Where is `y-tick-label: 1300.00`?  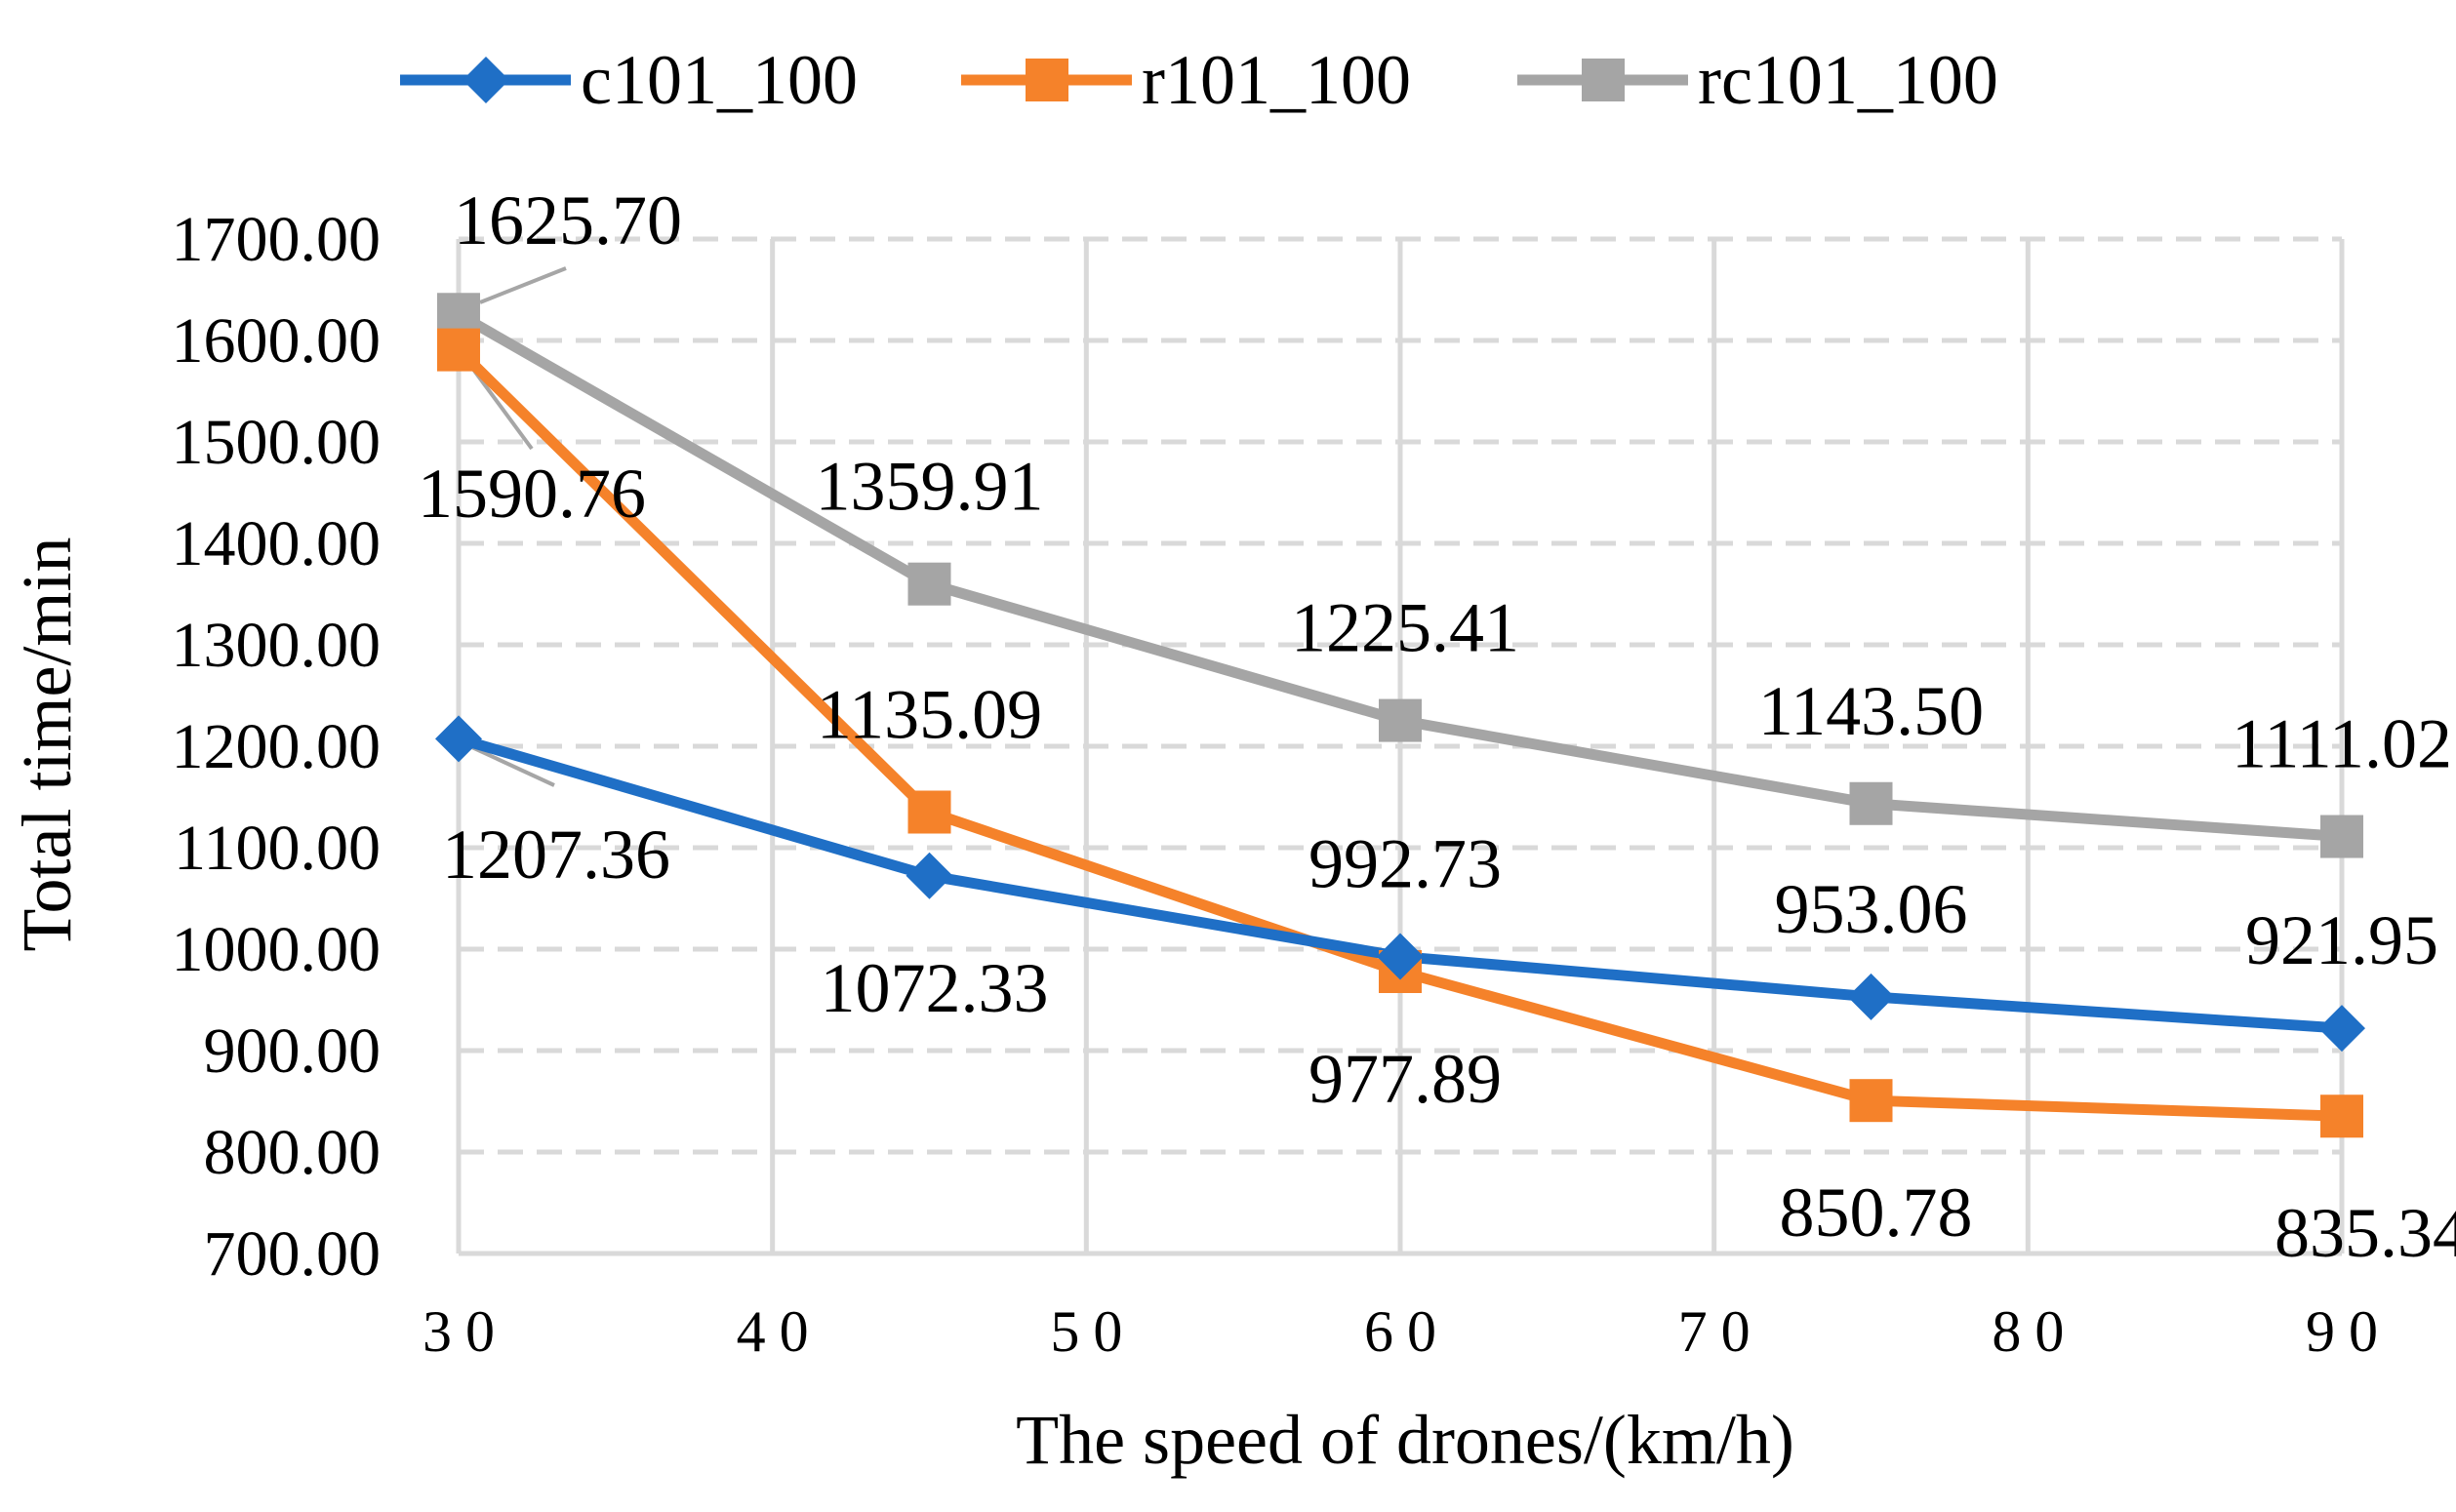 y-tick-label: 1300.00 is located at coordinates (277, 645).